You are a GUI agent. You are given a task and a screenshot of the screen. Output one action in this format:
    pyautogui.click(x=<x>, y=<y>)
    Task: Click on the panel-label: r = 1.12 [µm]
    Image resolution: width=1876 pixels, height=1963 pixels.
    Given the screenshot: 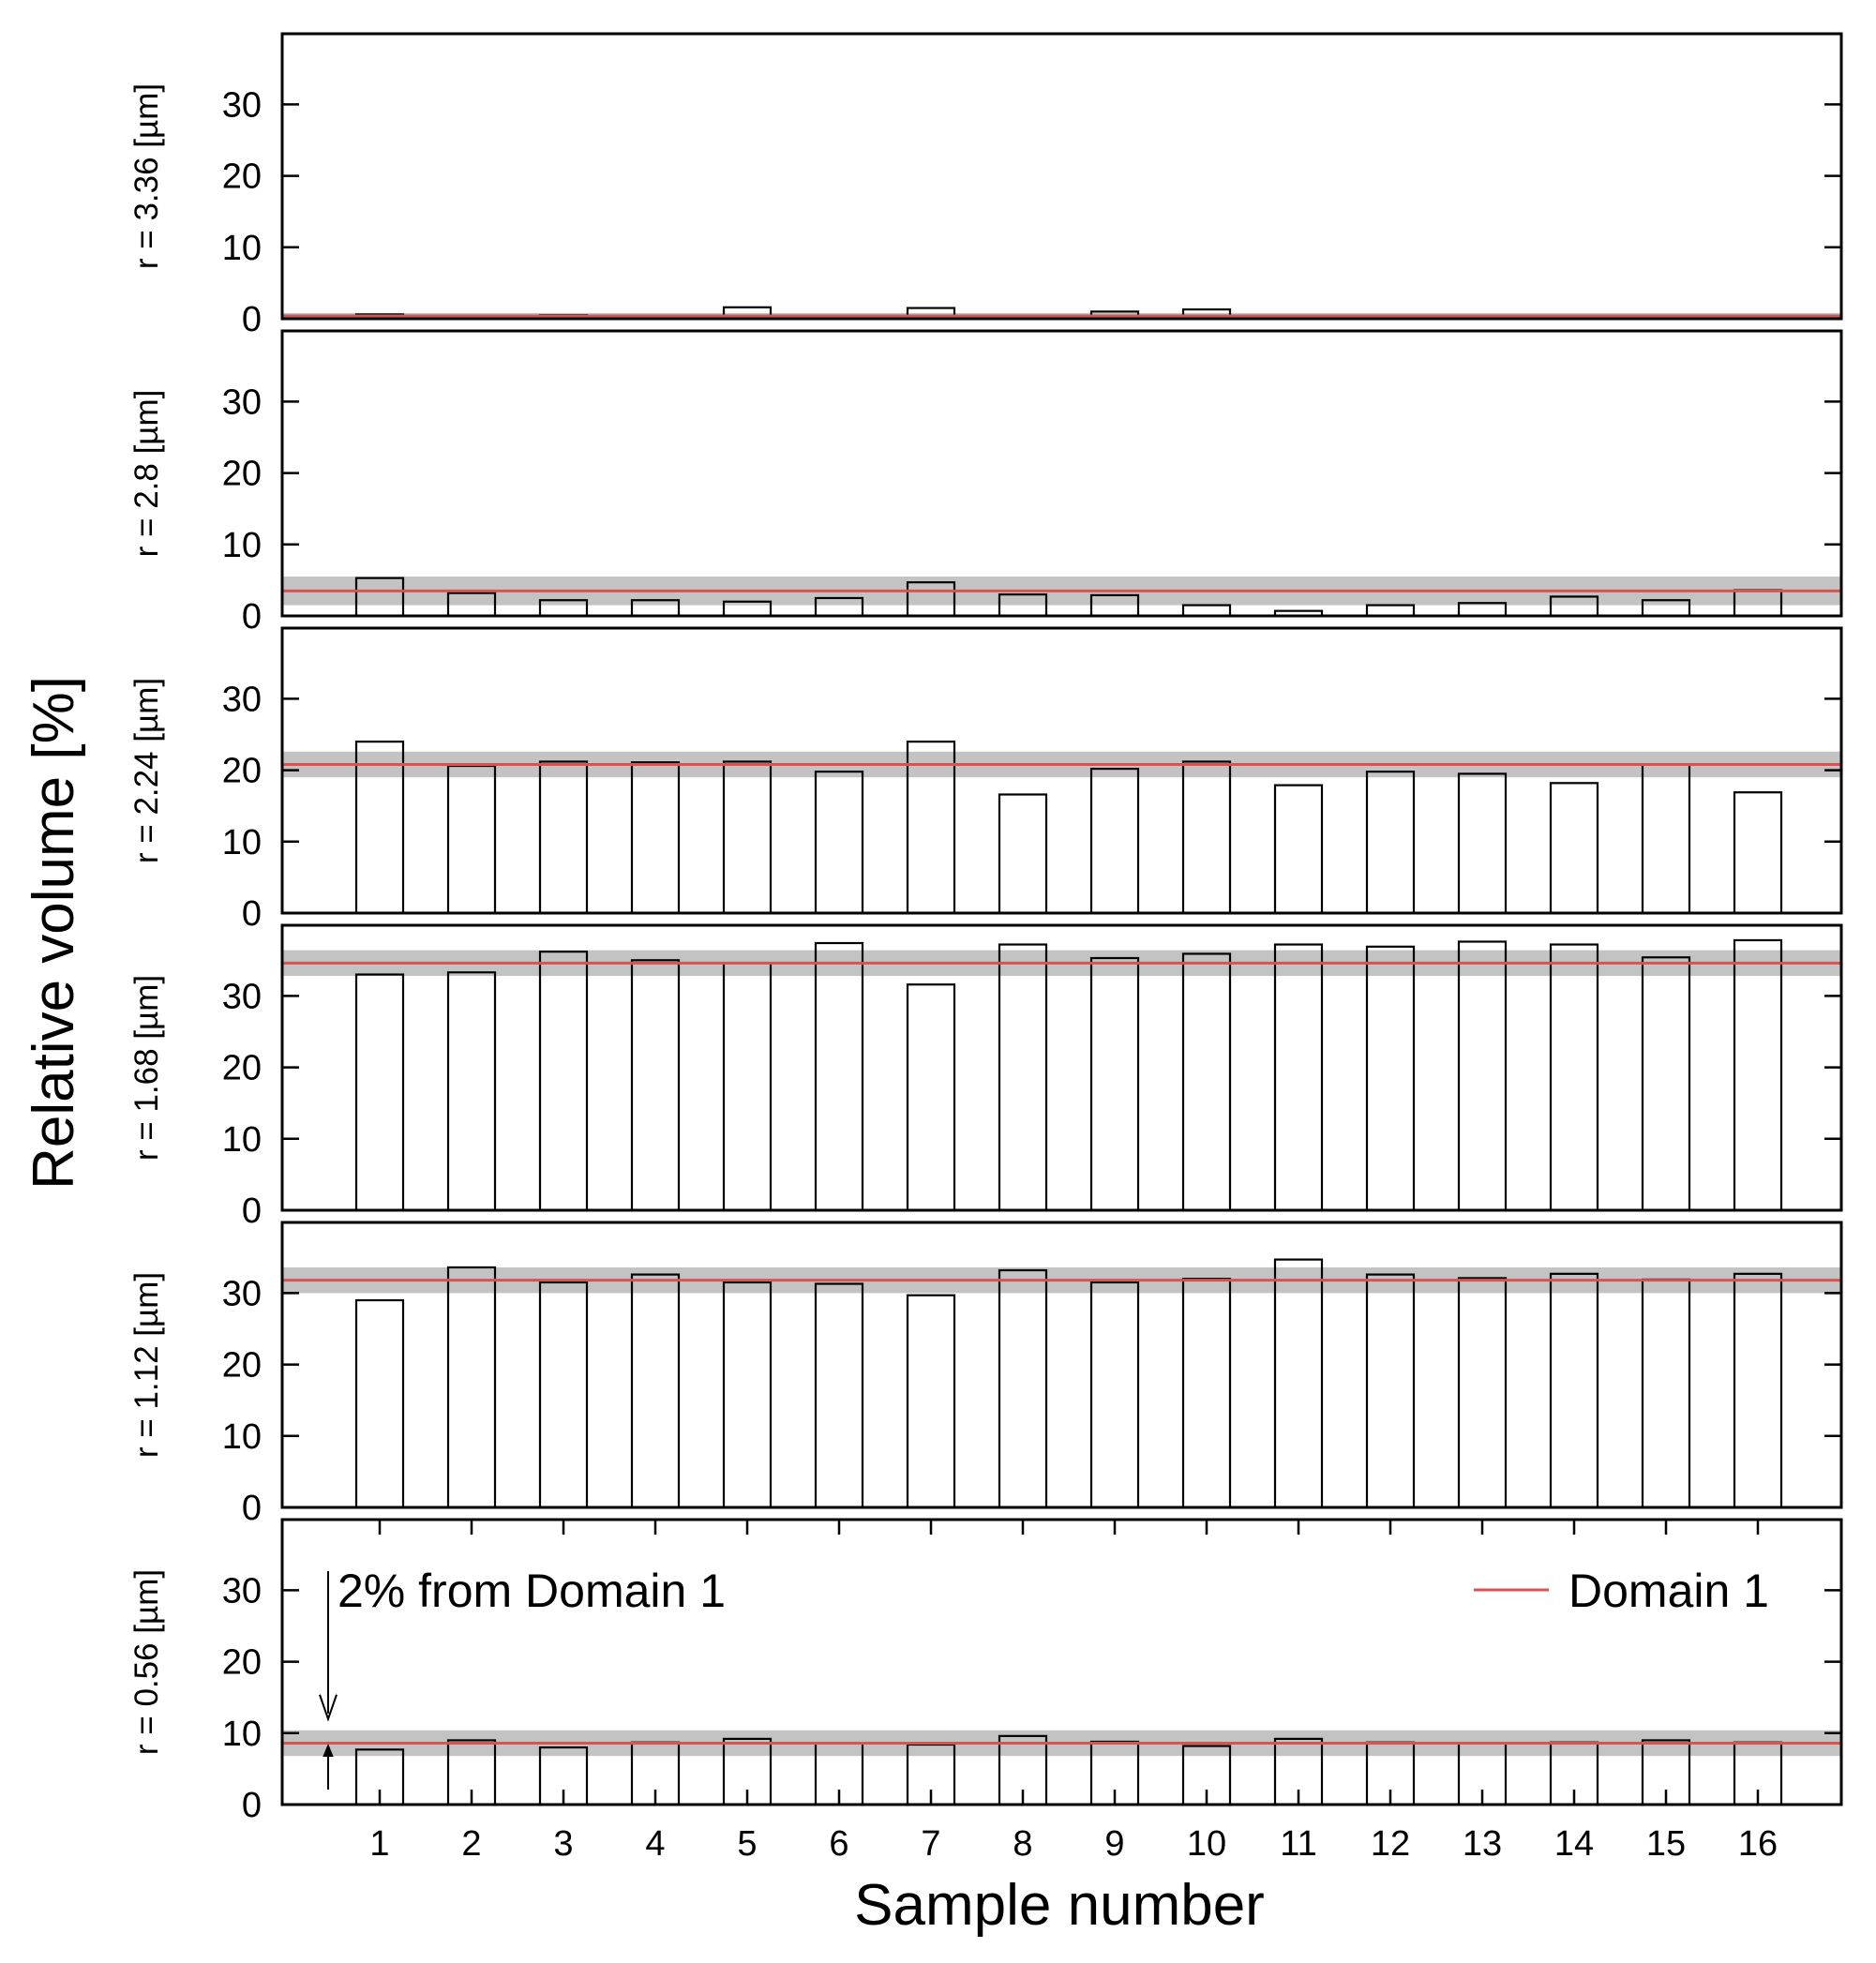 What is the action you would take?
    pyautogui.click(x=146, y=1365)
    